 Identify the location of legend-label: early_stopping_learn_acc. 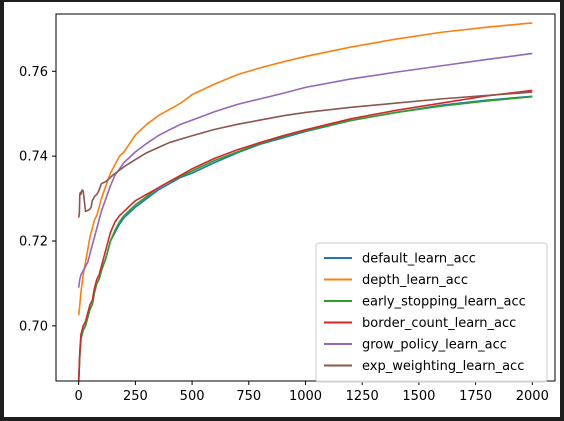
(444, 302).